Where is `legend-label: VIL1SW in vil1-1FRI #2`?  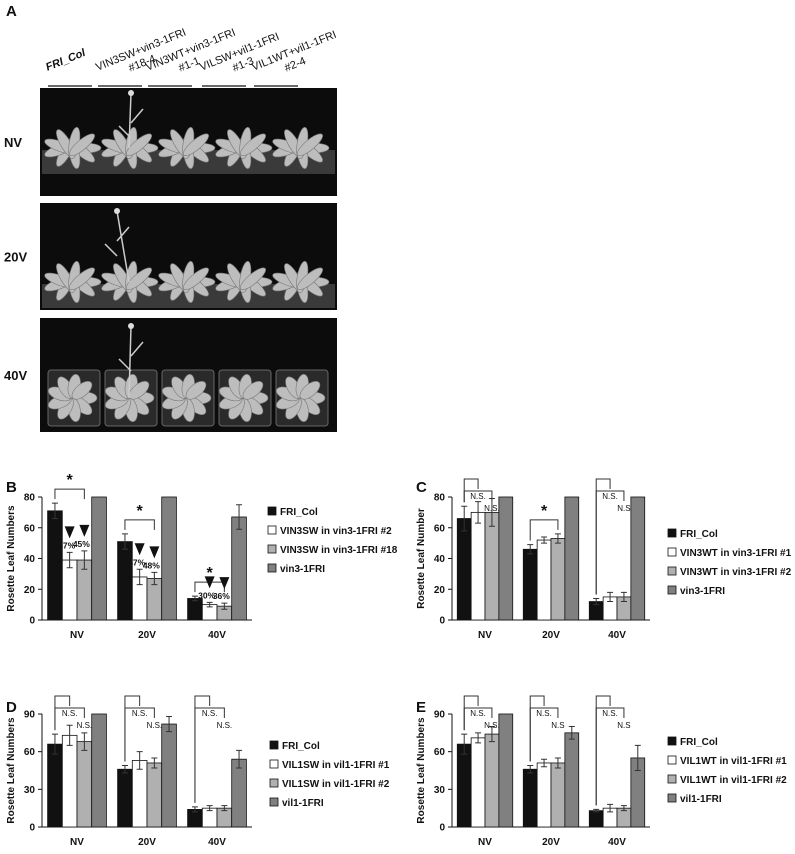
legend-label: VIL1SW in vil1-1FRI #2 is located at coordinates (336, 784).